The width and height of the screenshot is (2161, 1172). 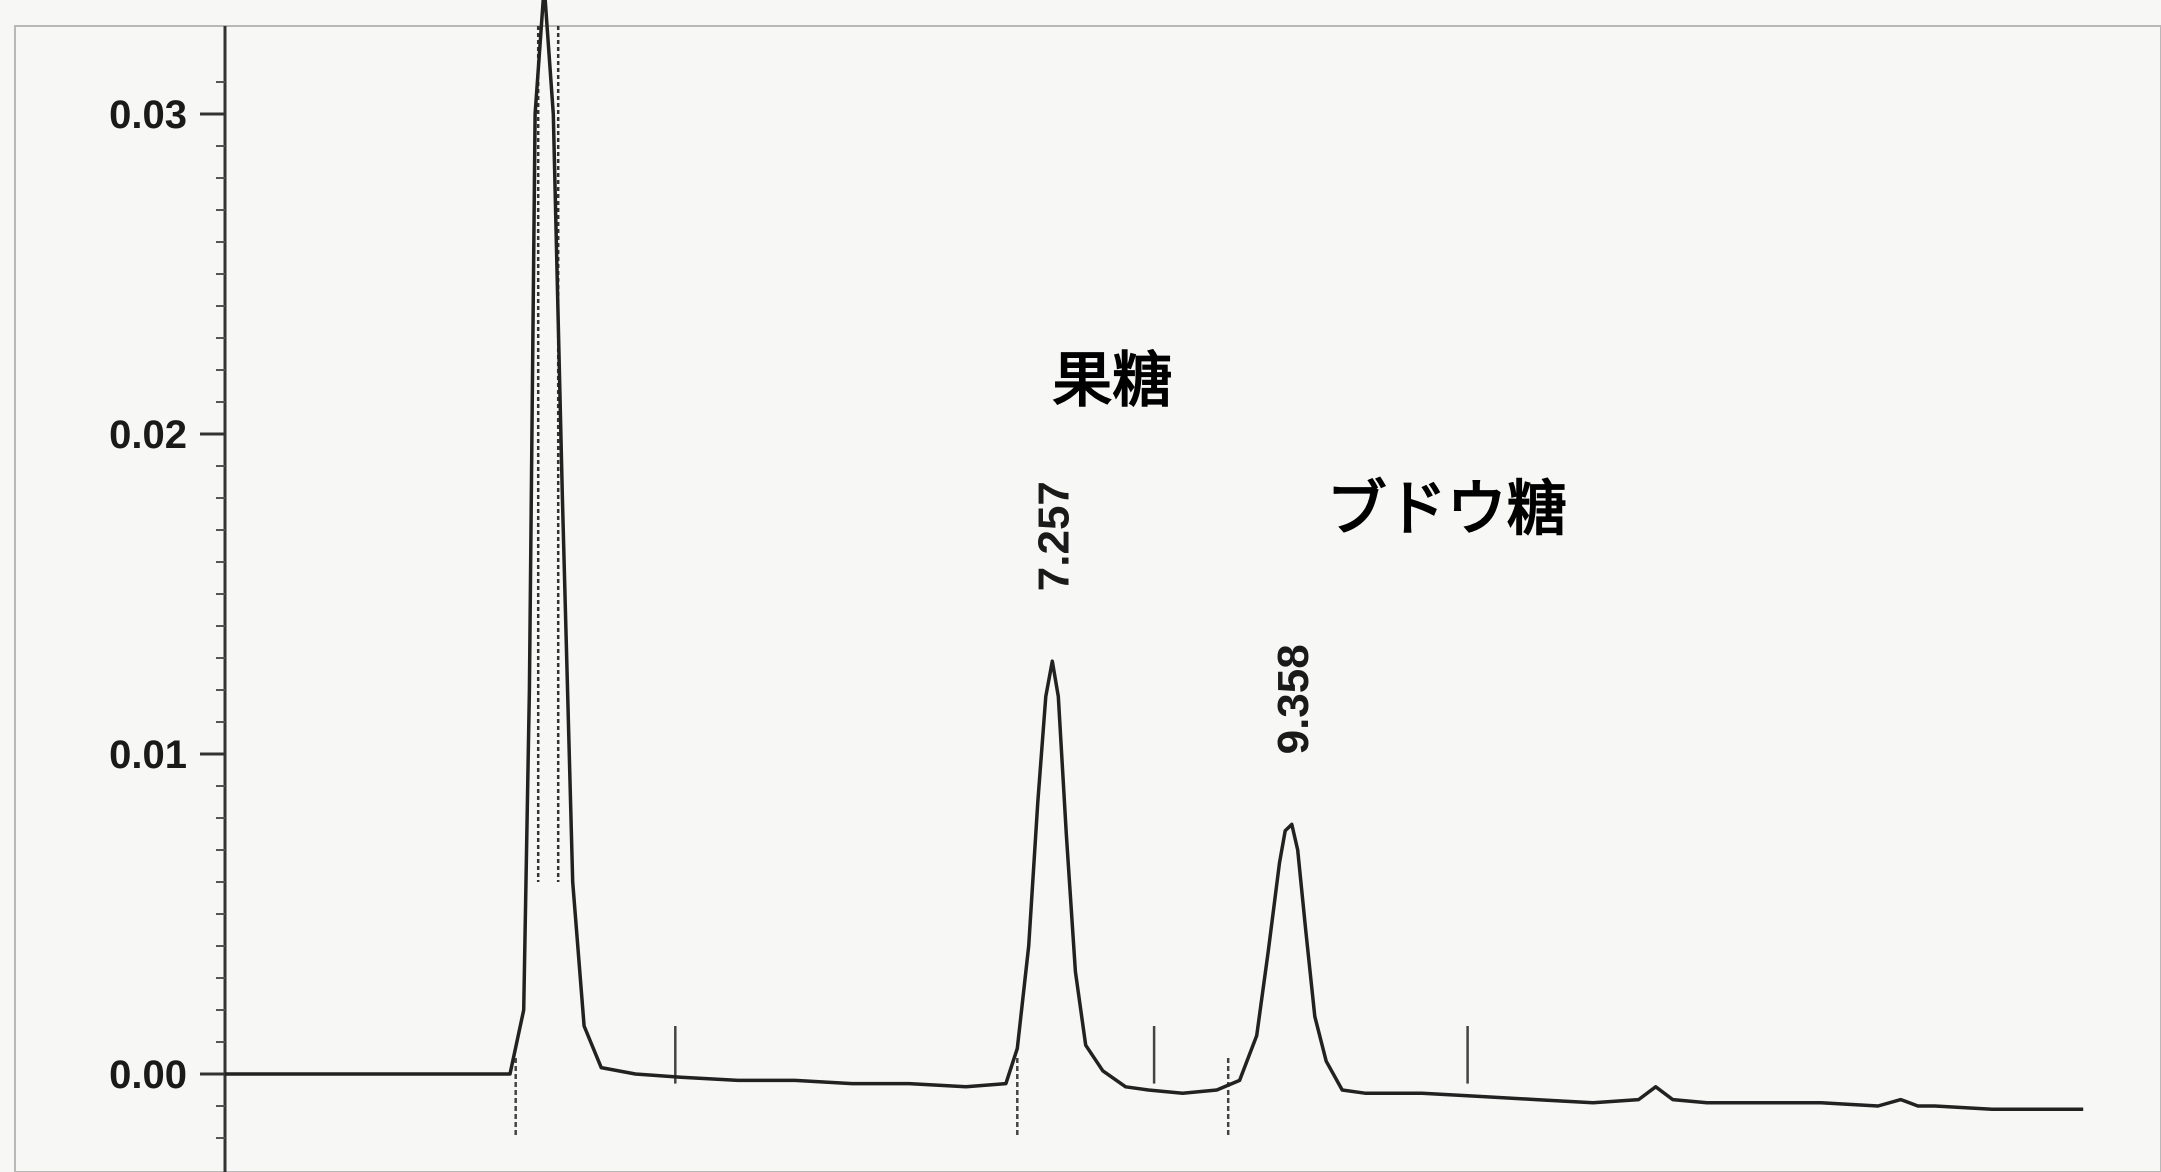 What do you see at coordinates (1447, 509) in the screenshot?
I see `compound-name-label: ブドウ糖` at bounding box center [1447, 509].